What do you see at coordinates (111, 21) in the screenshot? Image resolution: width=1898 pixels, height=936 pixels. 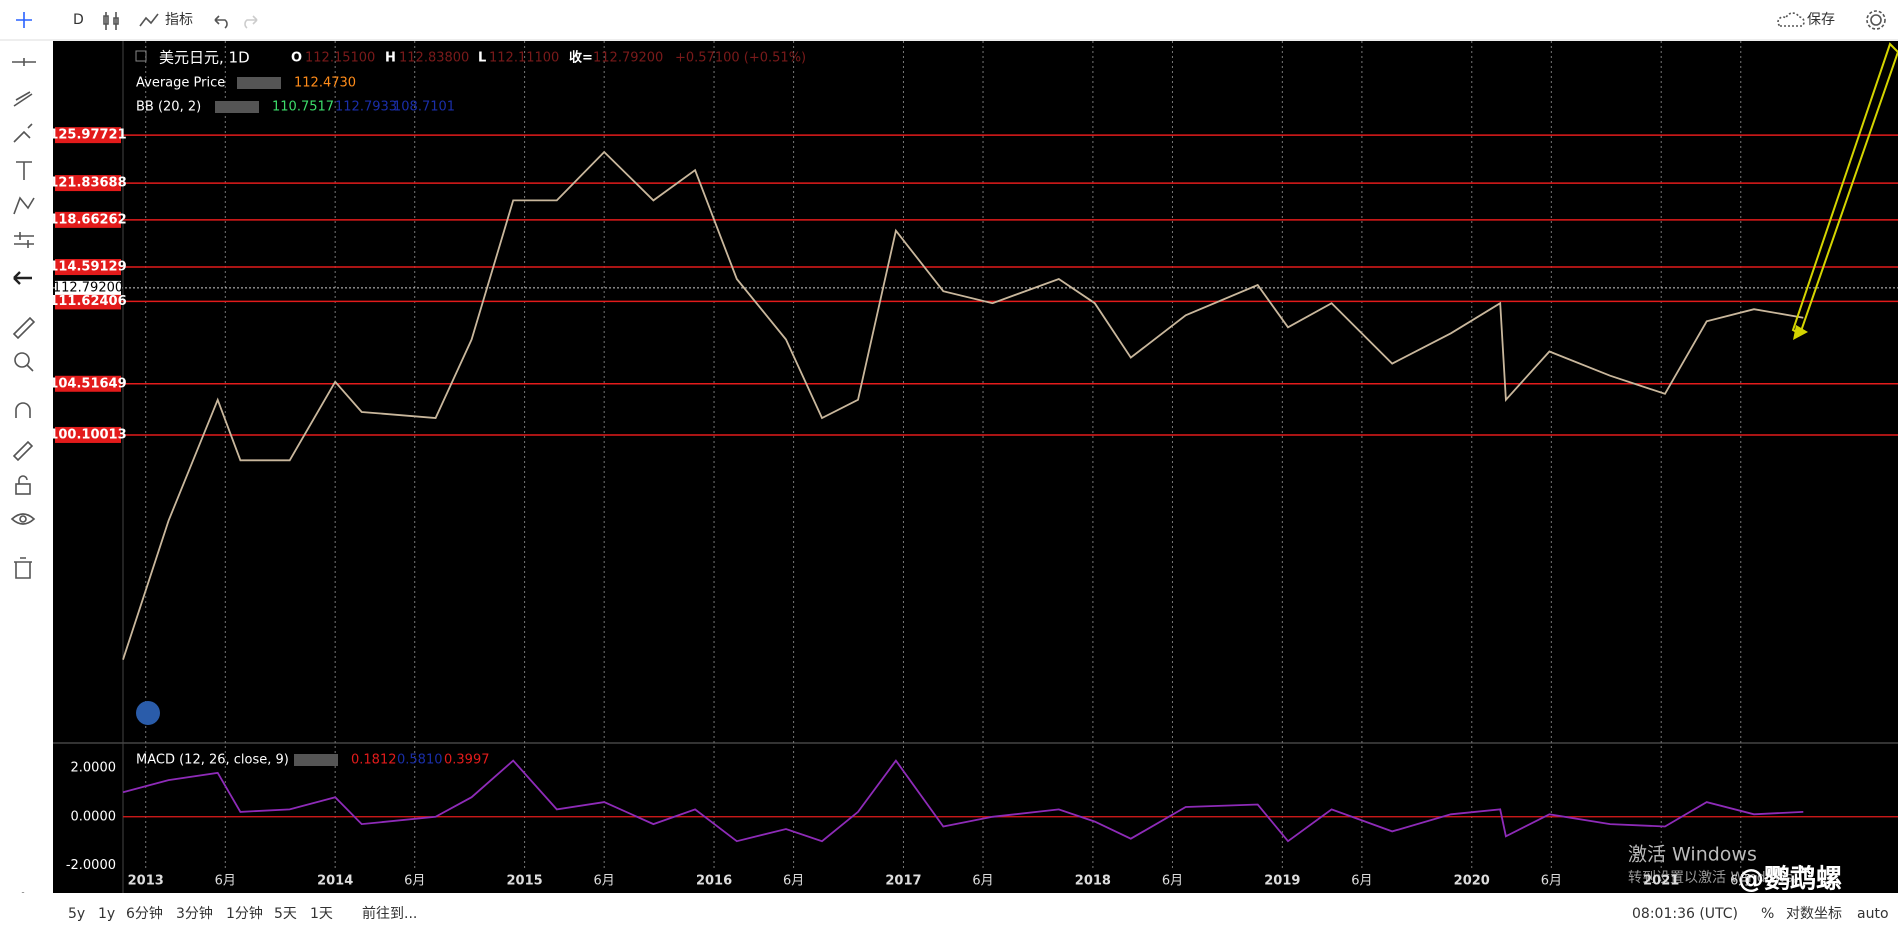 I see `chart-type-icon` at bounding box center [111, 21].